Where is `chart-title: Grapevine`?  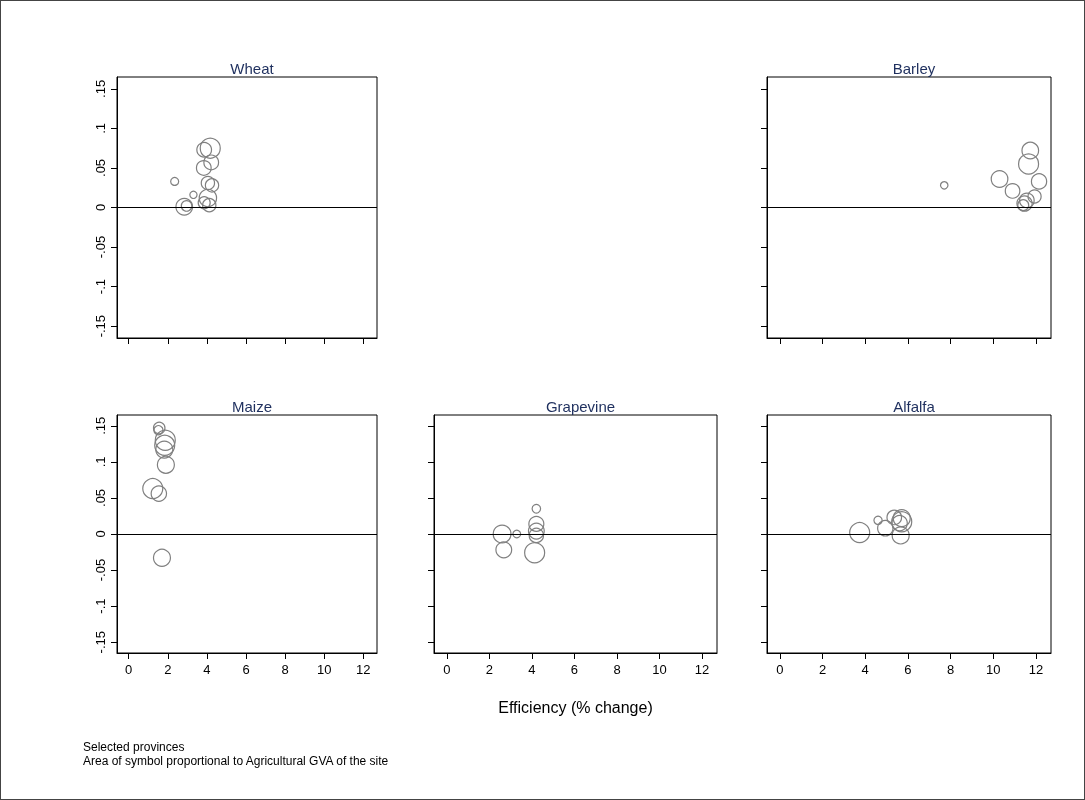
chart-title: Grapevine is located at coordinates (580, 406).